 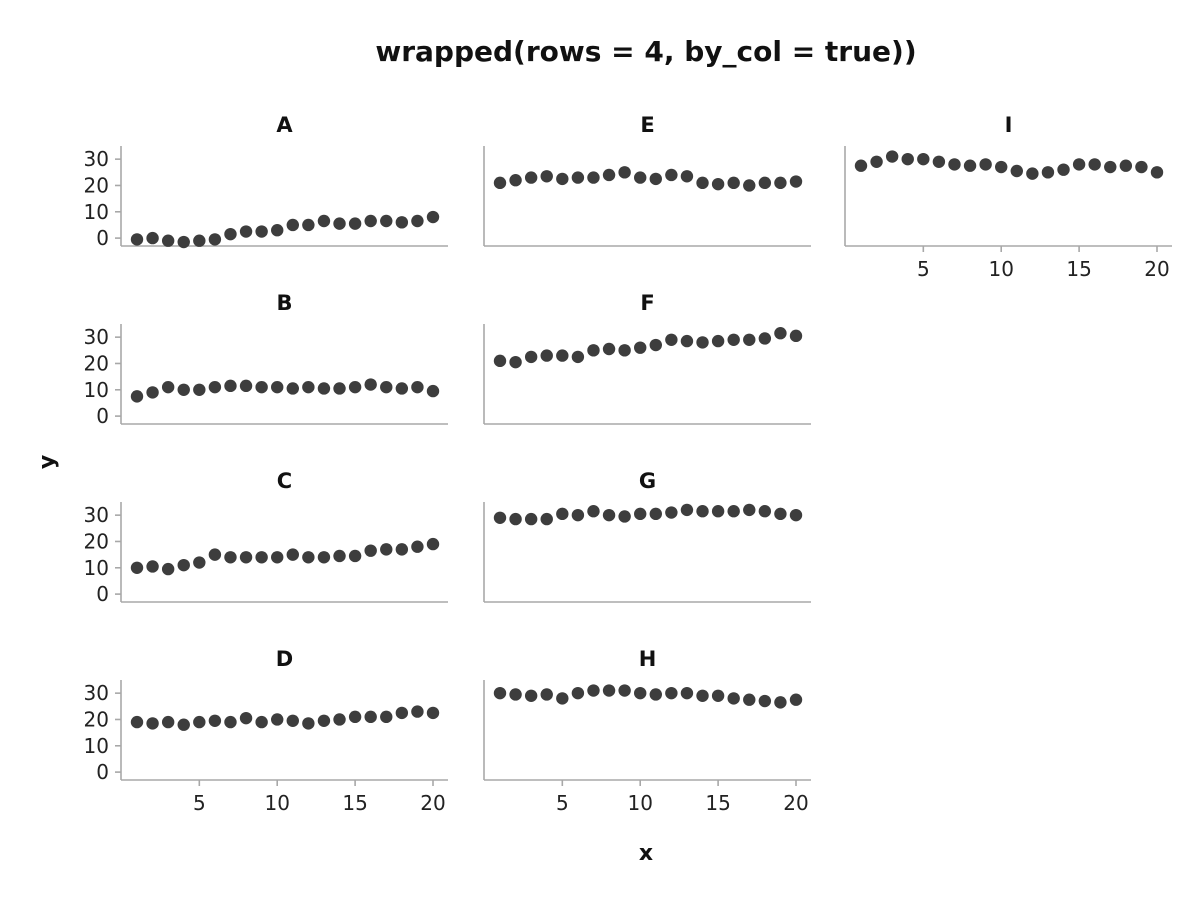 What do you see at coordinates (562, 803) in the screenshot?
I see `panel-h-x-tick-label-5: 5` at bounding box center [562, 803].